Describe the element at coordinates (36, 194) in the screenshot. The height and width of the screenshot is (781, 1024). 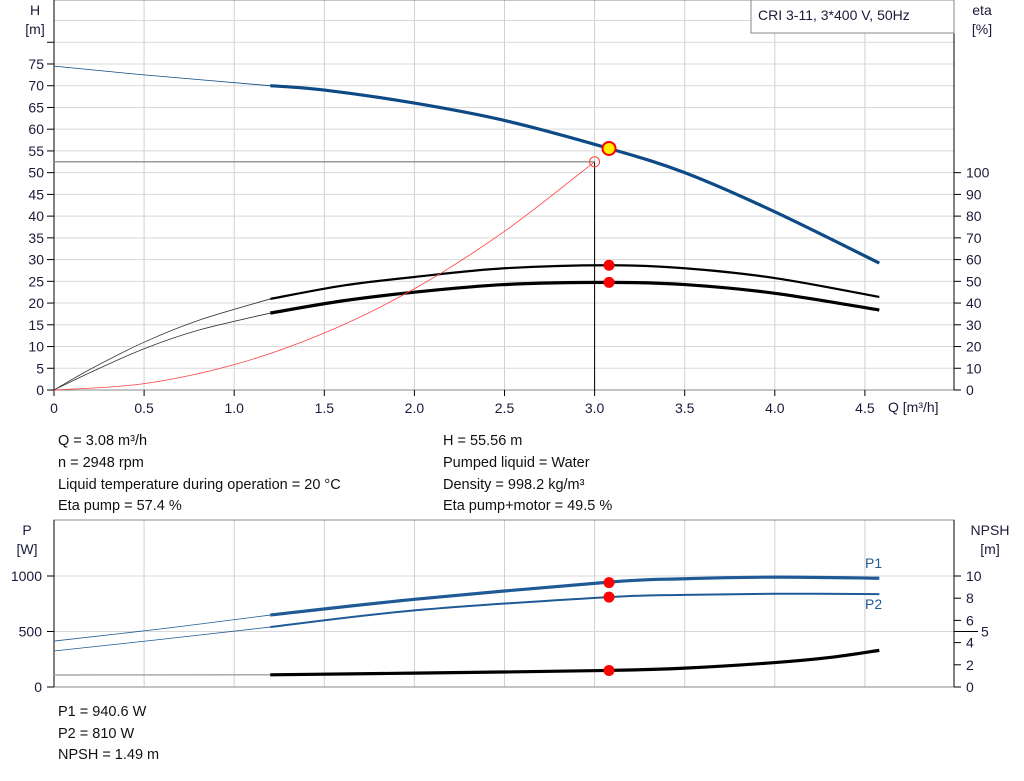
I see `y-tick-label: 45` at that location.